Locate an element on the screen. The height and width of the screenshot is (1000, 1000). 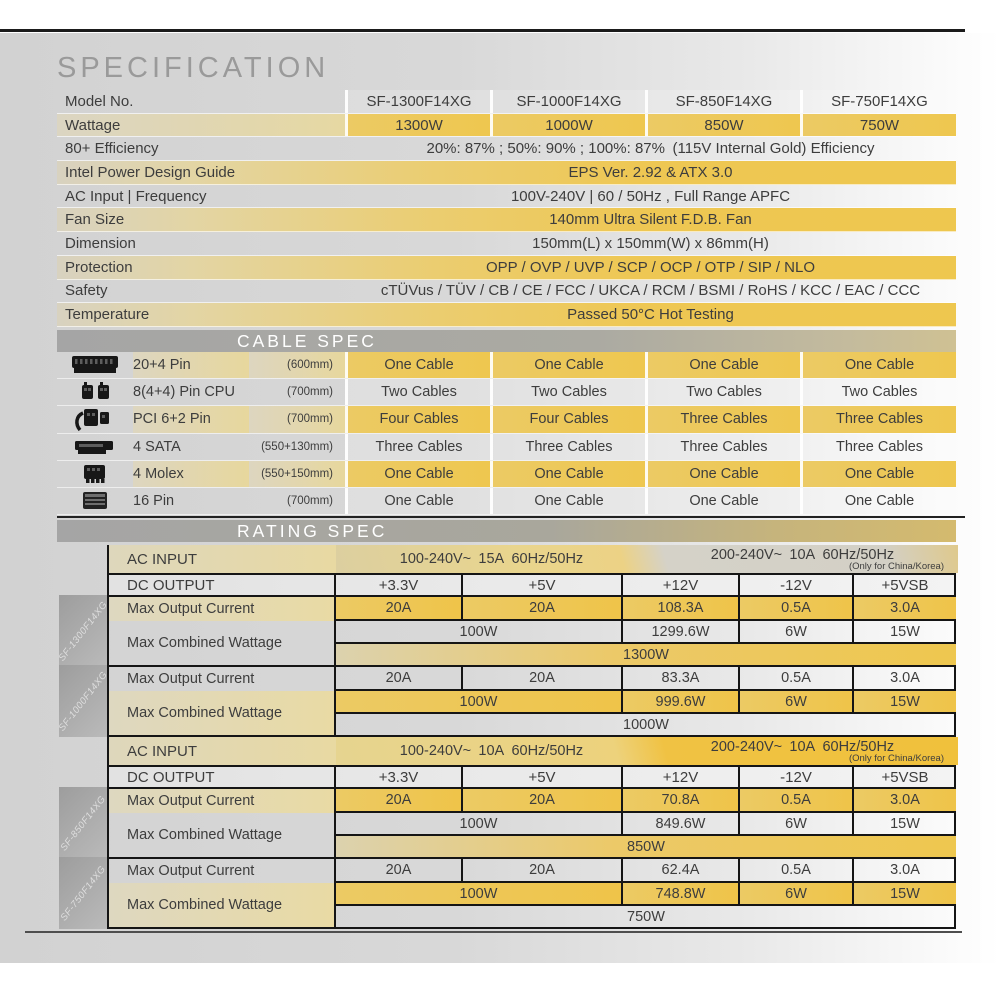
max-current-value: 70.8A is located at coordinates (679, 801).